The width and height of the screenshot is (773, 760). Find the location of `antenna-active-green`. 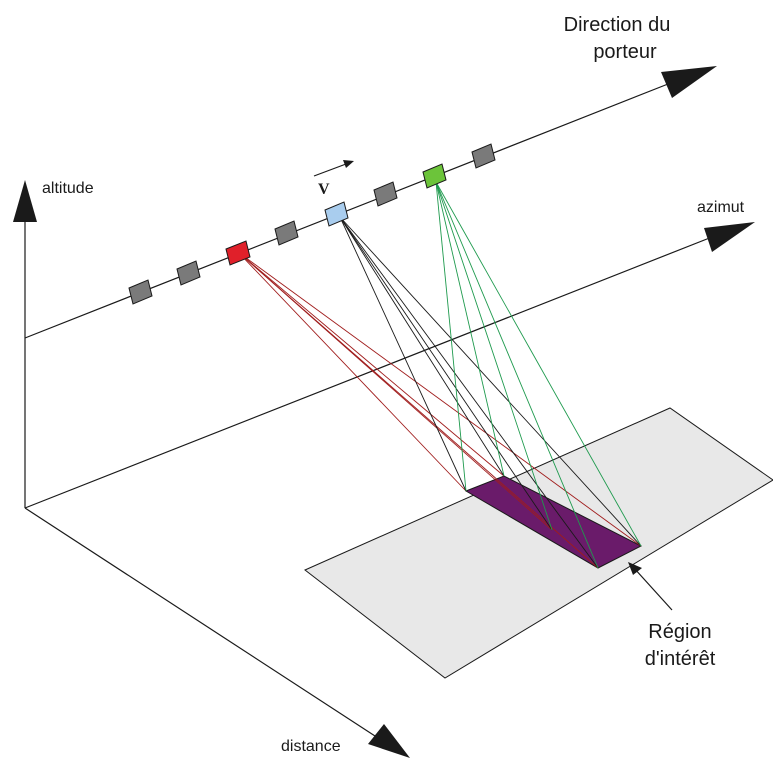

antenna-active-green is located at coordinates (434, 176).